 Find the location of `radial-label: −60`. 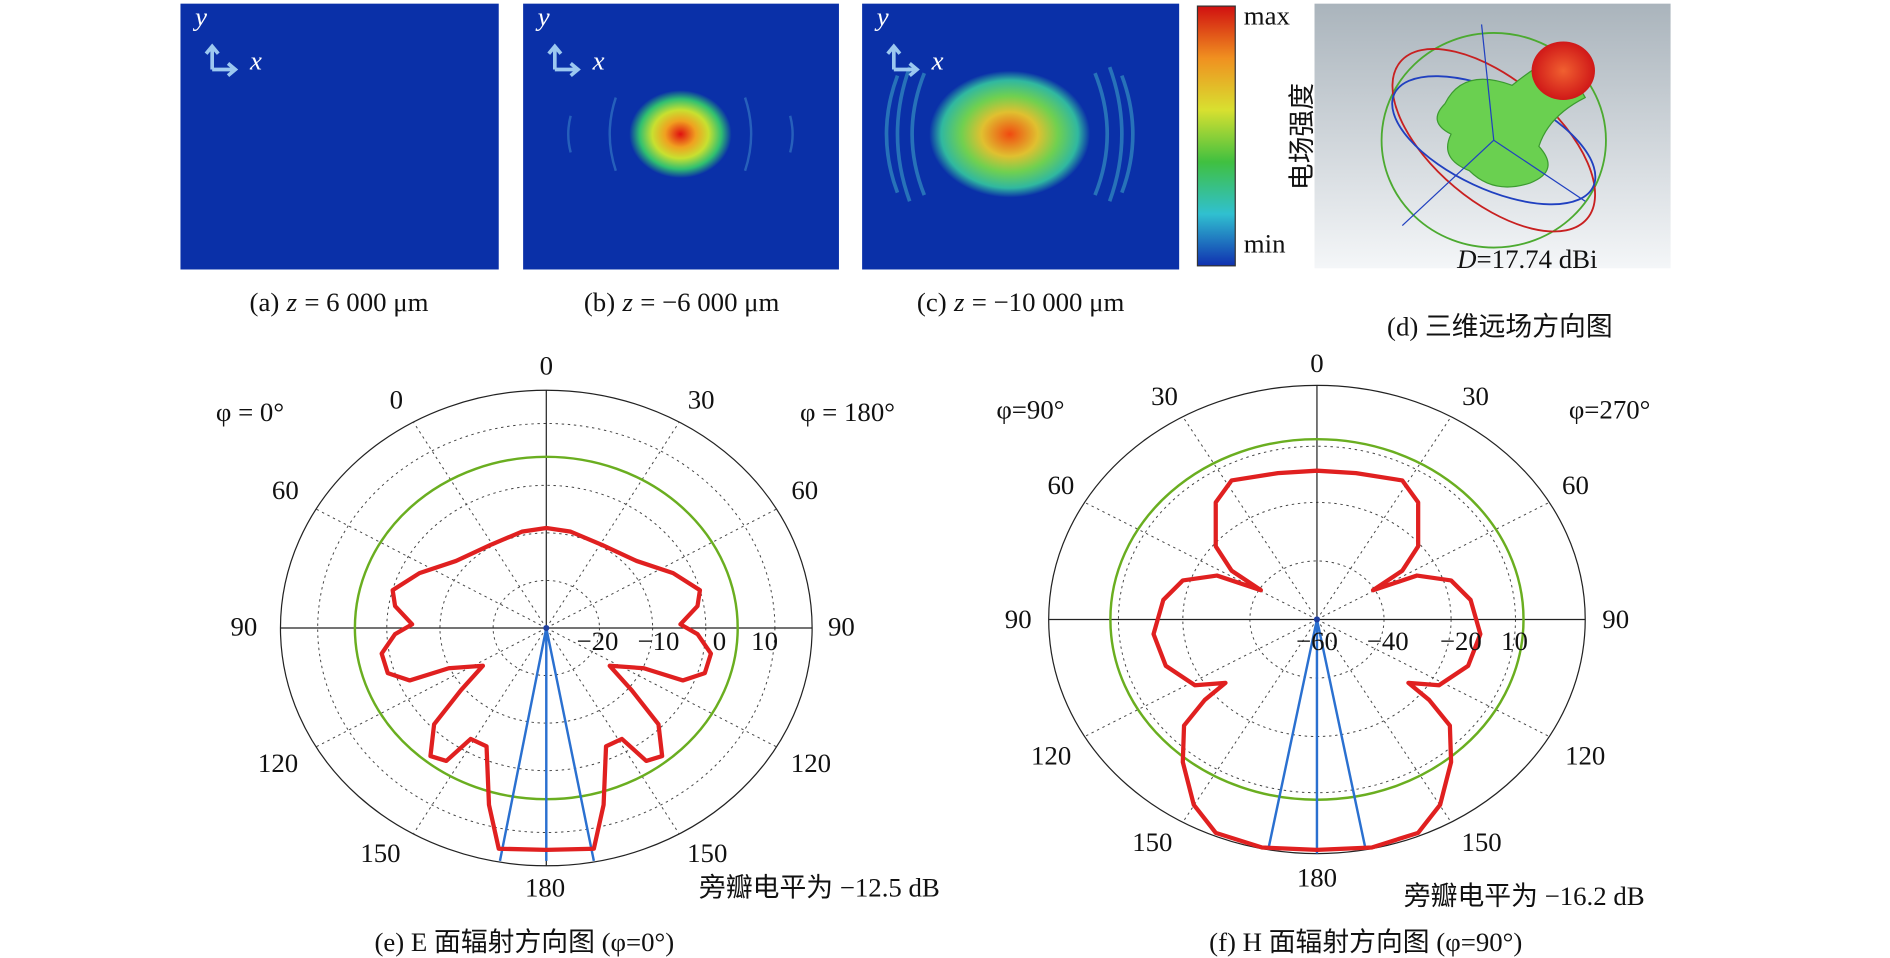

radial-label: −60 is located at coordinates (1317, 641).